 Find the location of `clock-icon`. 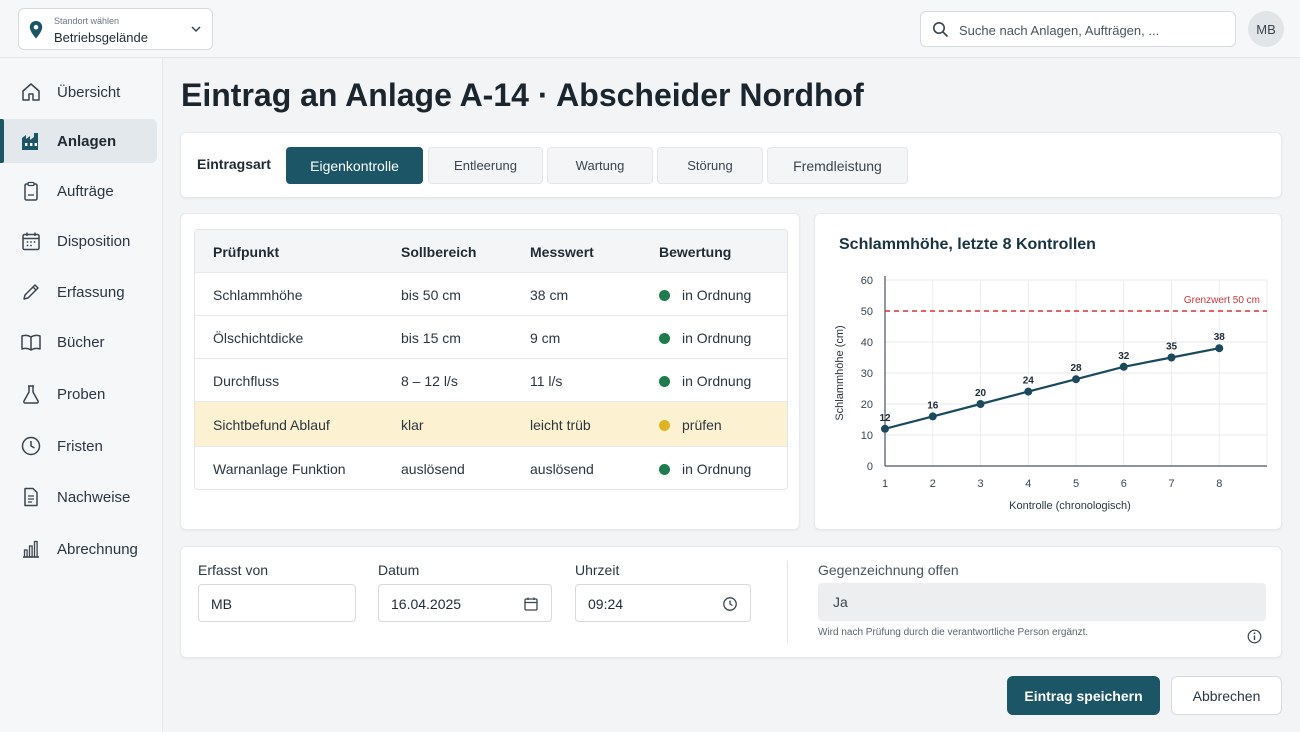

clock-icon is located at coordinates (730, 604).